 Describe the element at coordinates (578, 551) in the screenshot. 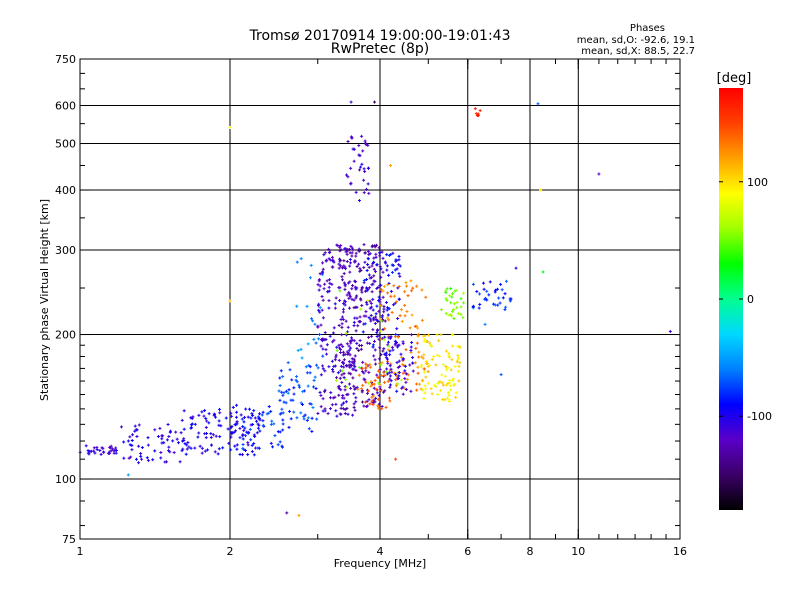

I see `x-tick-label: 10` at that location.